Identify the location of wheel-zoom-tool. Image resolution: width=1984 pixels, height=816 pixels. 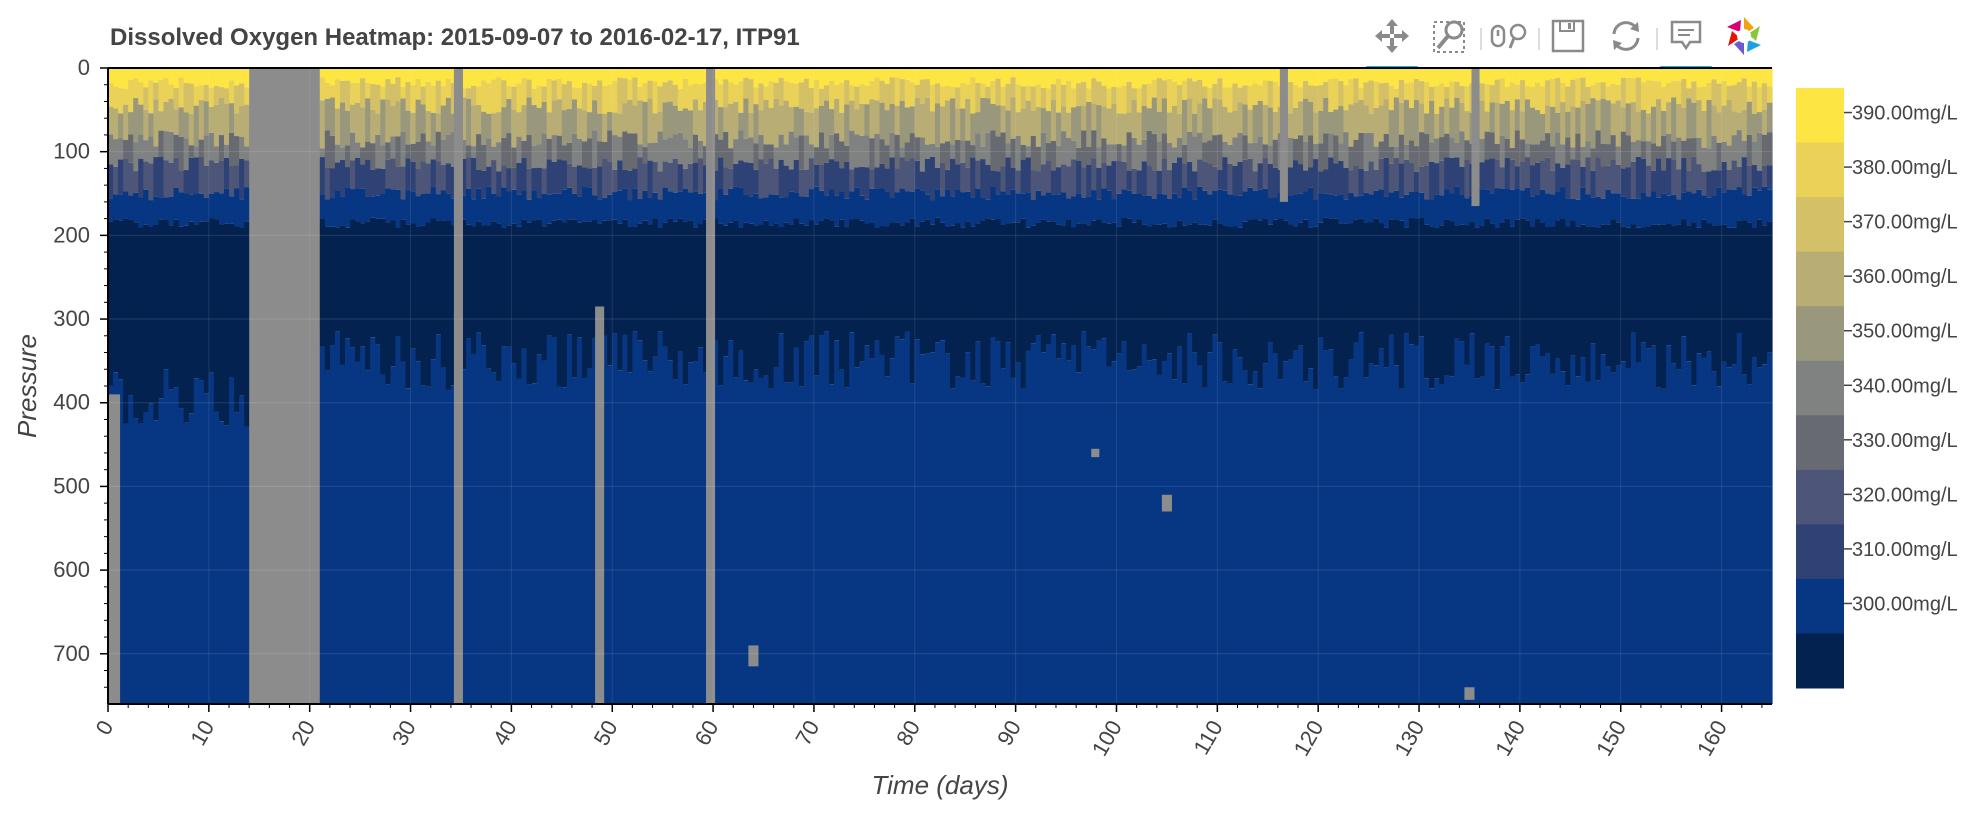
(1510, 36).